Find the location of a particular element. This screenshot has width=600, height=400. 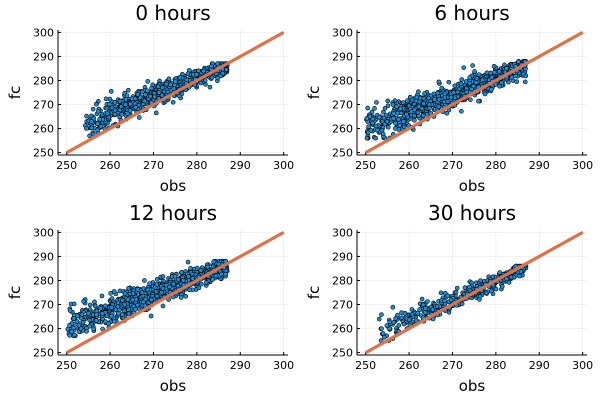

y-tick-label: 280 is located at coordinates (43, 280).